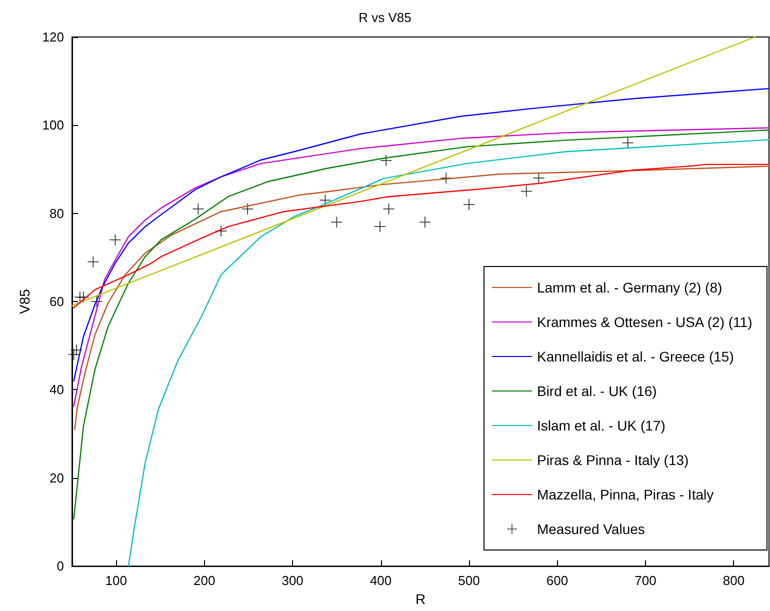 The width and height of the screenshot is (770, 611). What do you see at coordinates (385, 17) in the screenshot?
I see `chart-title: R vs V85` at bounding box center [385, 17].